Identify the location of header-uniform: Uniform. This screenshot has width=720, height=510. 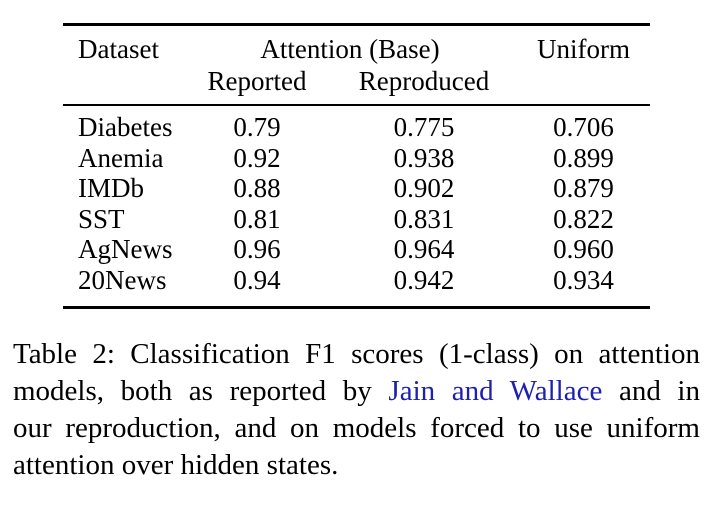
(583, 49).